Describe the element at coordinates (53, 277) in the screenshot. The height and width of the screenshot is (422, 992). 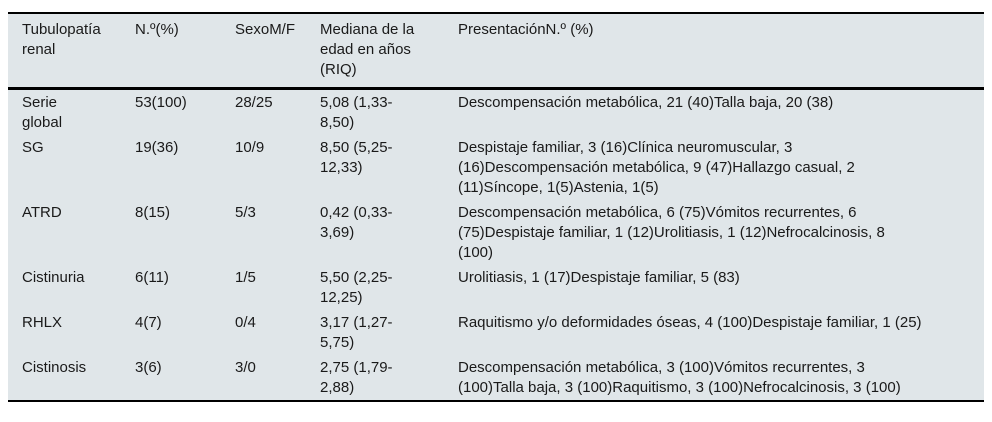
I see `cell-name: Cistinuria` at that location.